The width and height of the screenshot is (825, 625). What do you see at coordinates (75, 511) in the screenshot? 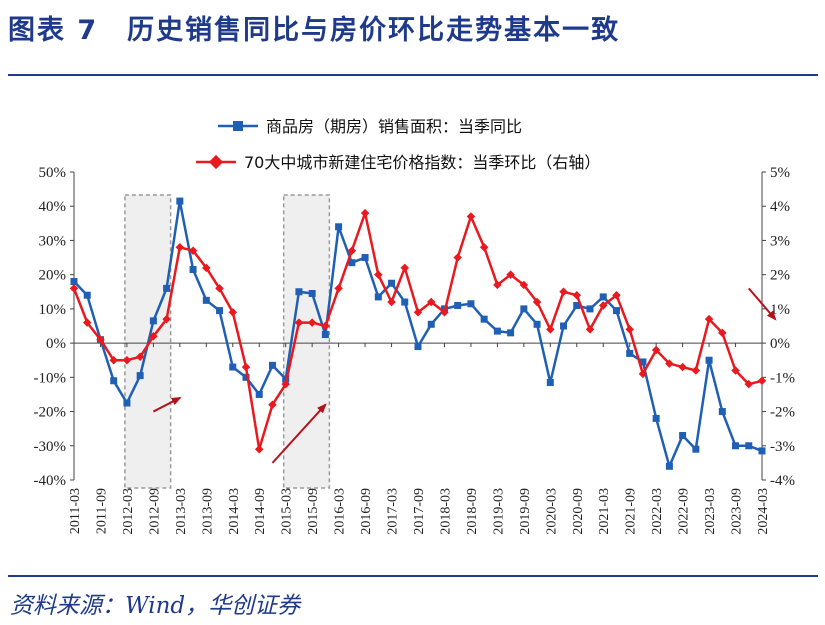
I see `x-tick-label: 2011-03` at bounding box center [75, 511].